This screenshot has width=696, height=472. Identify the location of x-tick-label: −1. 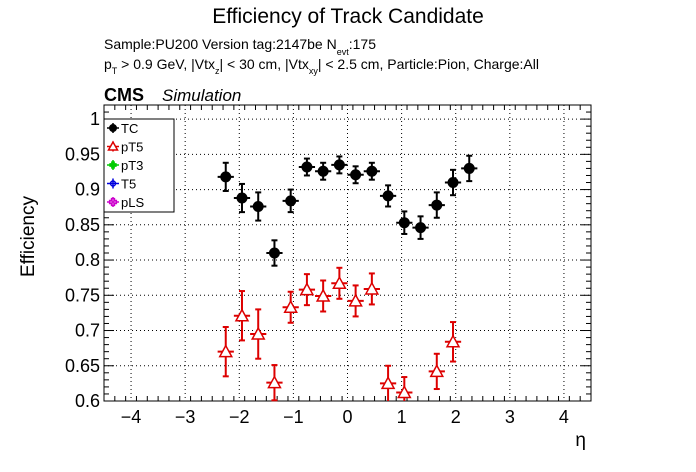
(293, 417).